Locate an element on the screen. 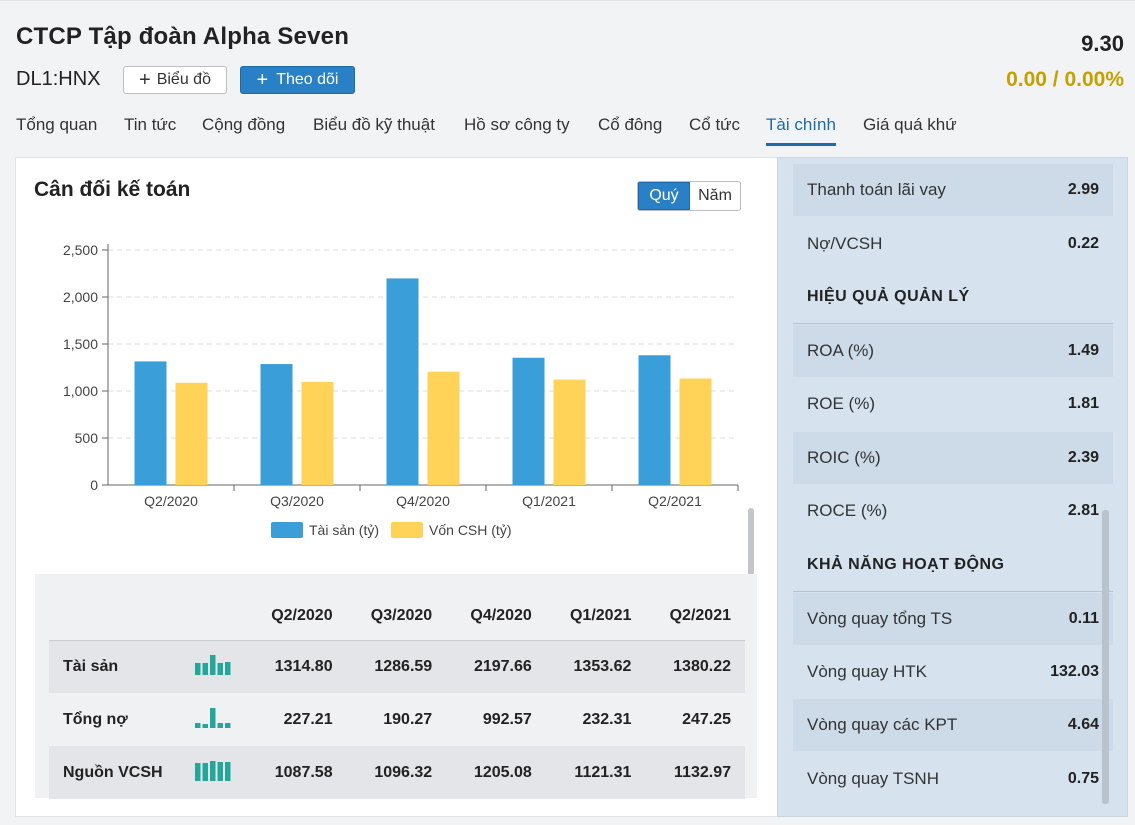  header-label-cell is located at coordinates (109, 616).